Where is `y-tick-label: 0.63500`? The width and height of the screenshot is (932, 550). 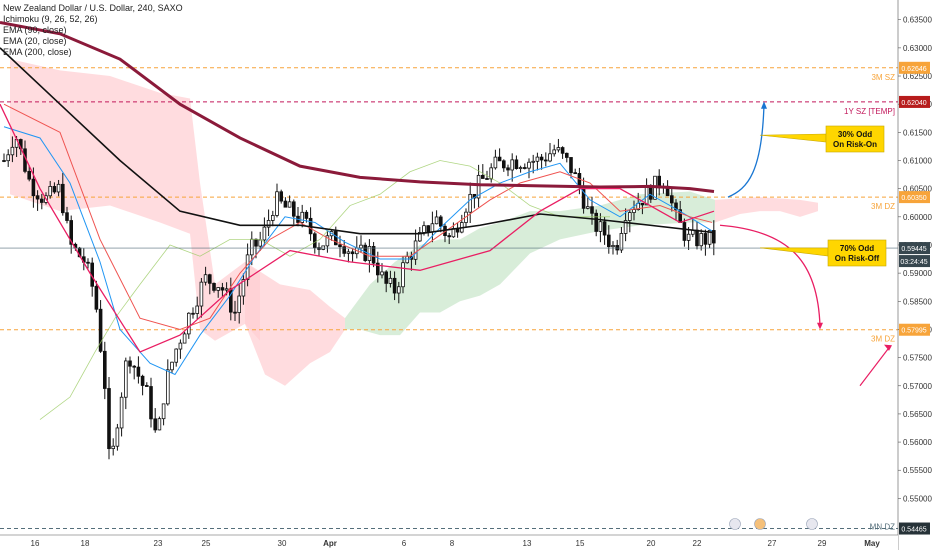 y-tick-label: 0.63500 is located at coordinates (917, 20).